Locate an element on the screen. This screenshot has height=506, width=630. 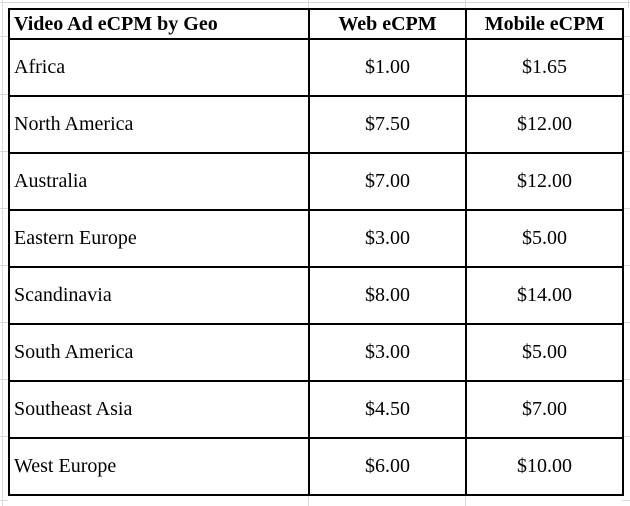
table-row: Australia $7.00 $12.00 is located at coordinates (316, 181).